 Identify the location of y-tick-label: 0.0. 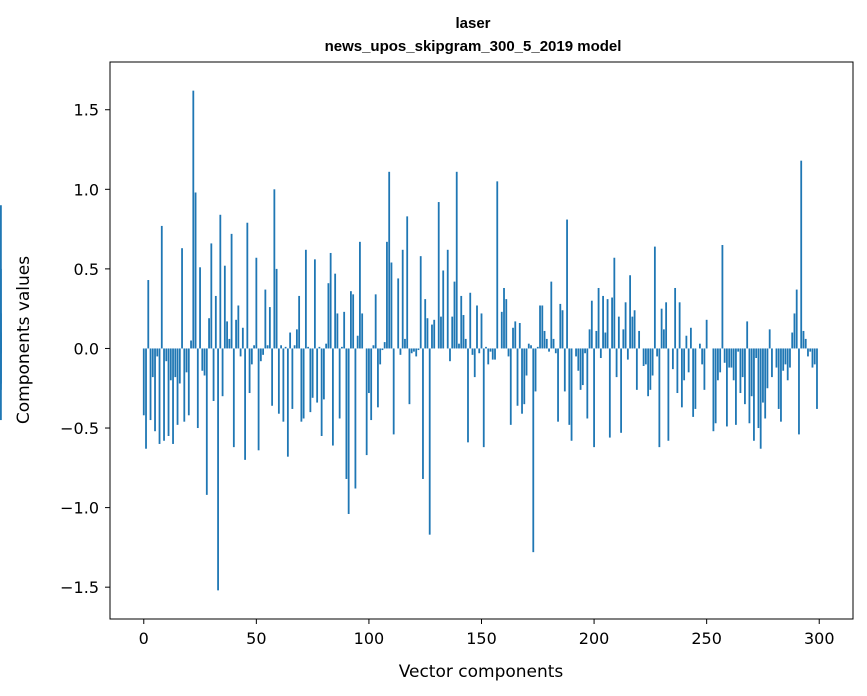
(86, 348).